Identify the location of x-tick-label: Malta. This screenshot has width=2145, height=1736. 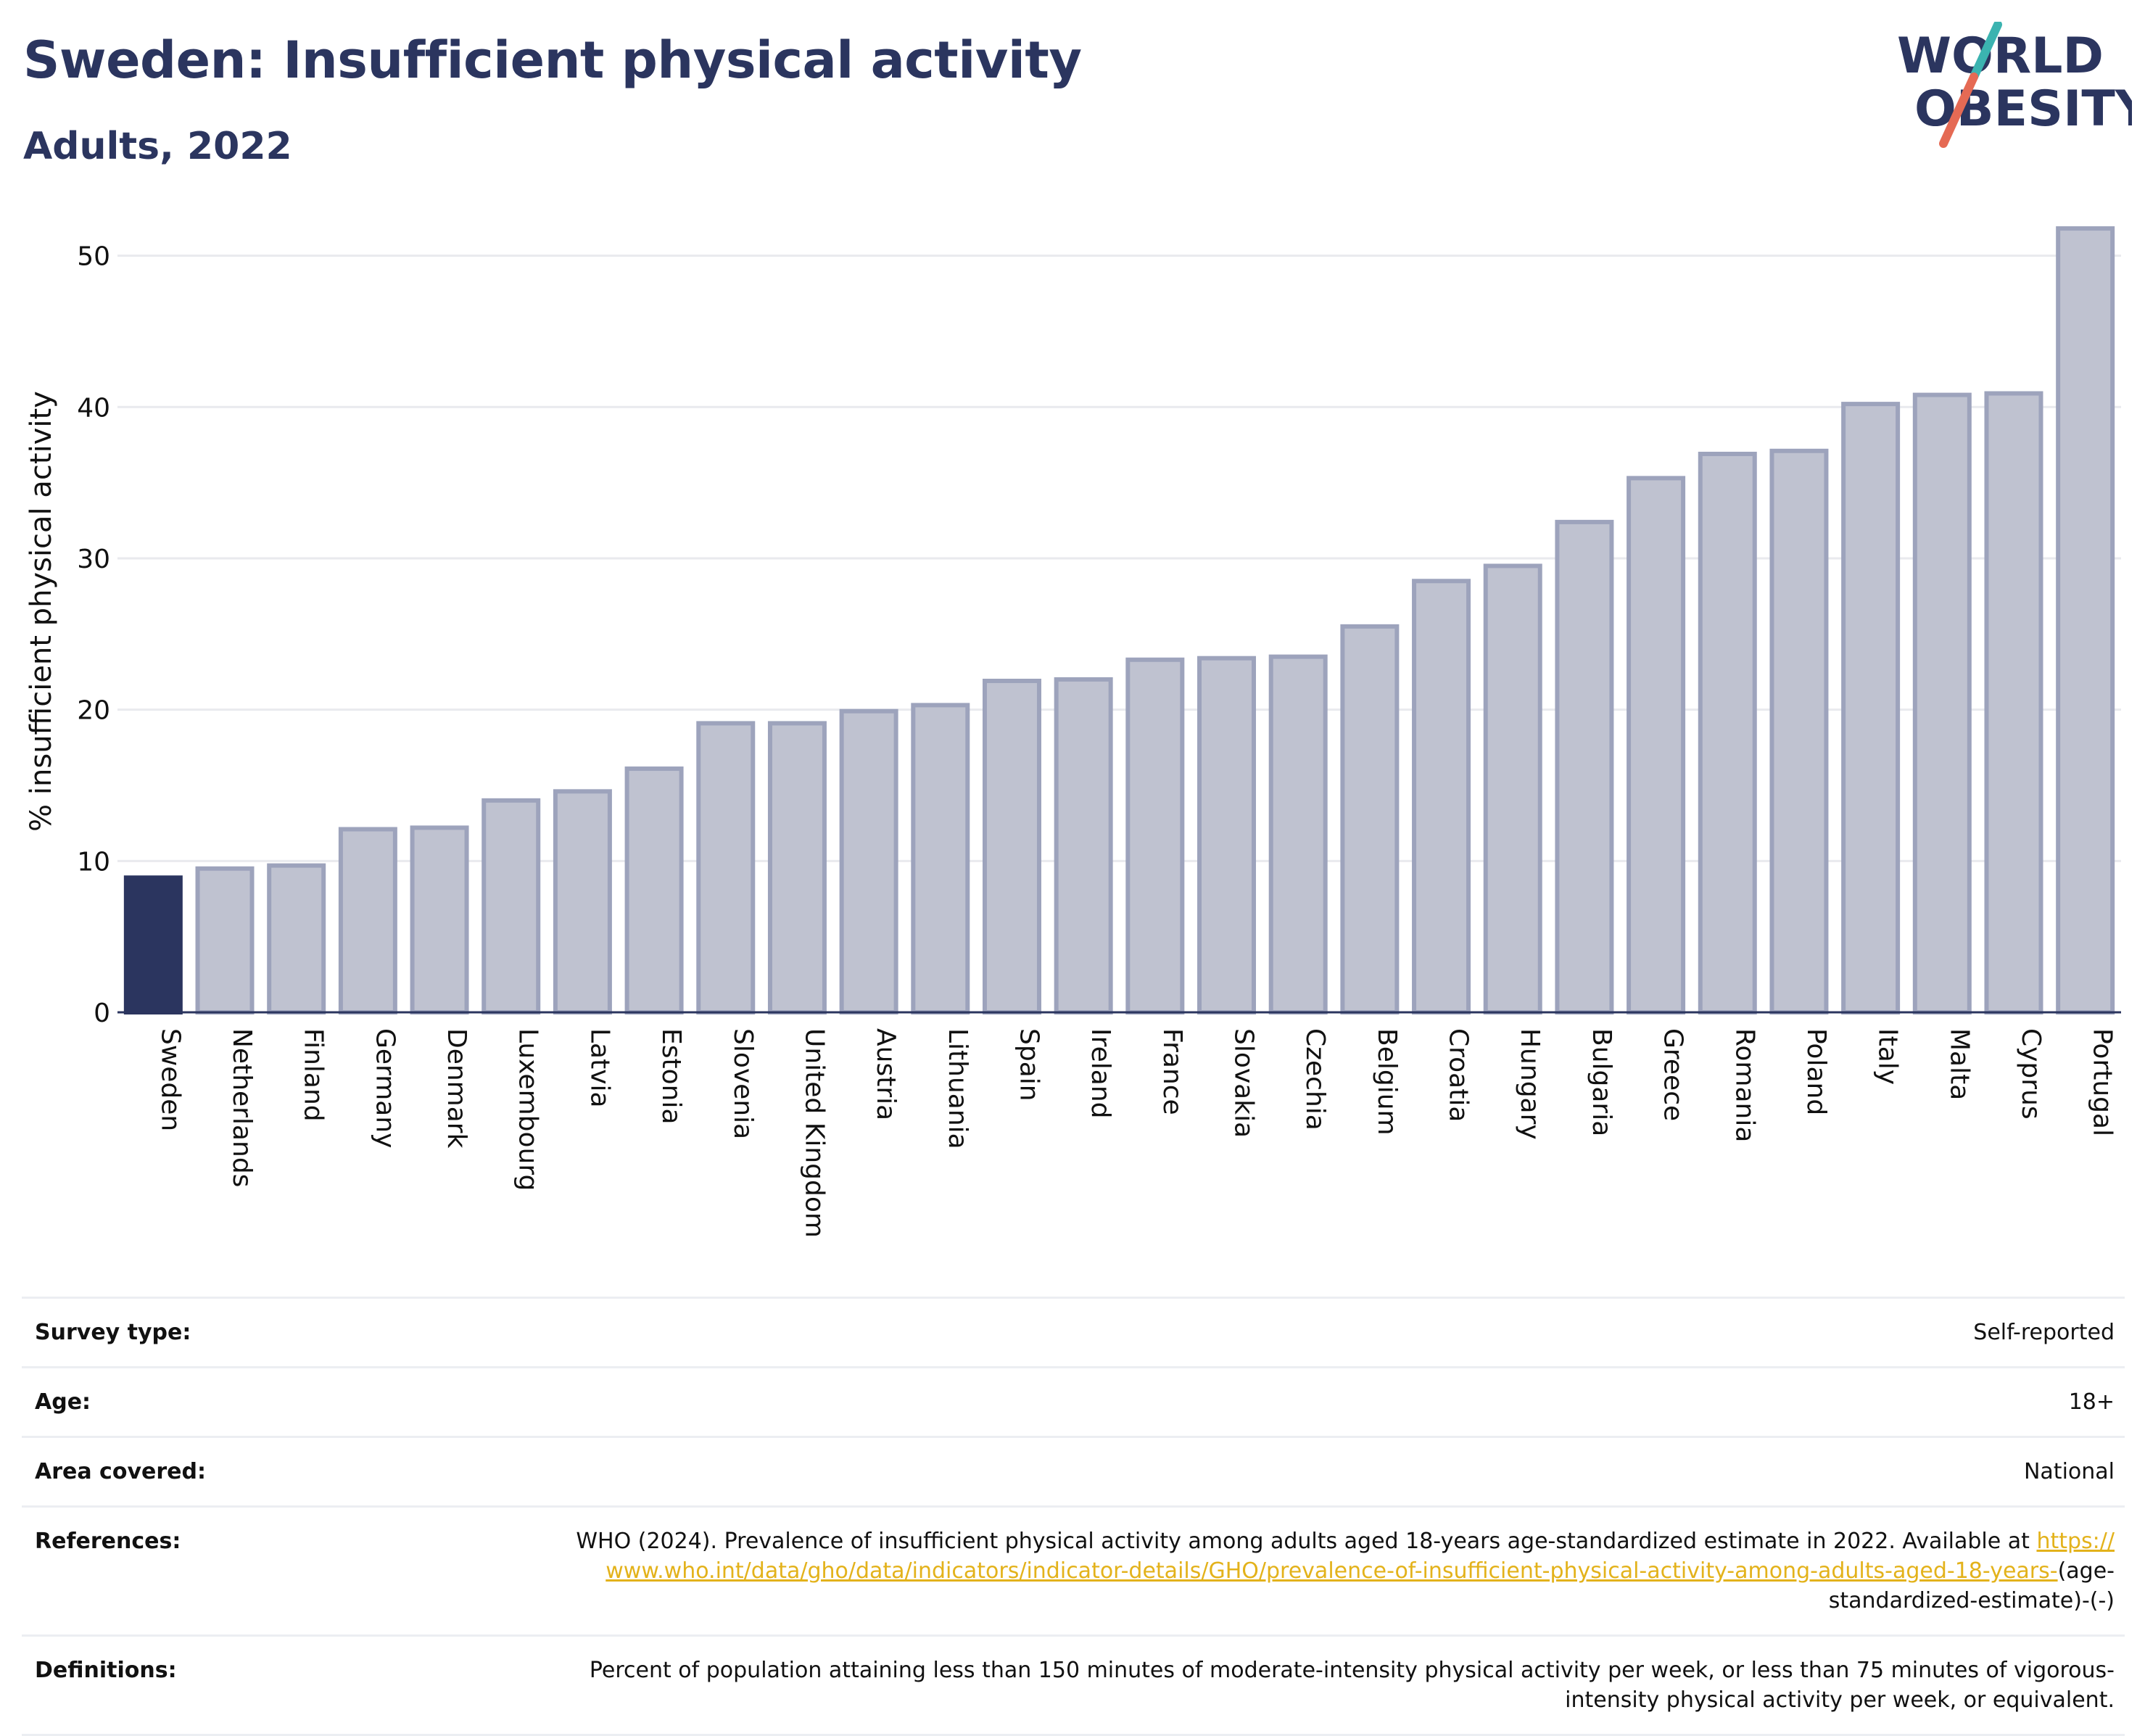
(1959, 1064).